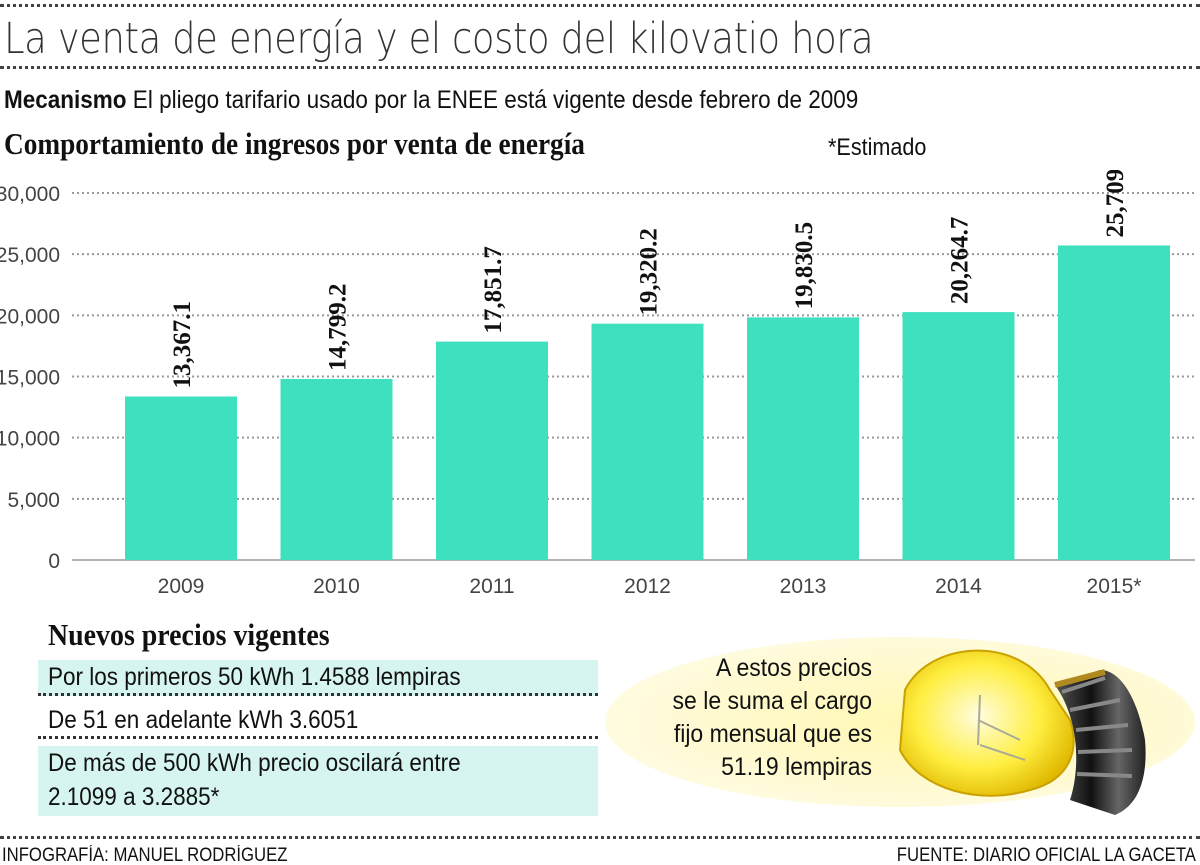 This screenshot has height=865, width=1200. I want to click on y-tick-label: 0, so click(54, 561).